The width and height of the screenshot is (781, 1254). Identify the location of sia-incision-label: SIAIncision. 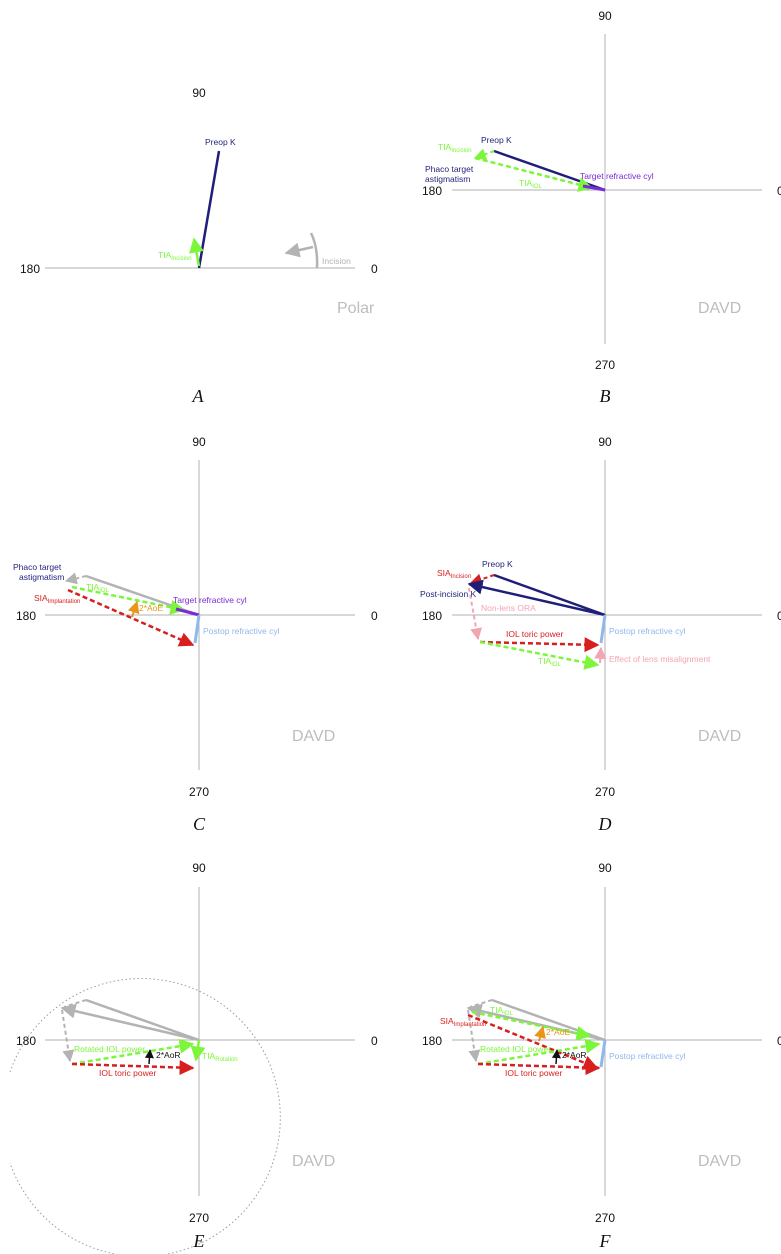
(454, 574).